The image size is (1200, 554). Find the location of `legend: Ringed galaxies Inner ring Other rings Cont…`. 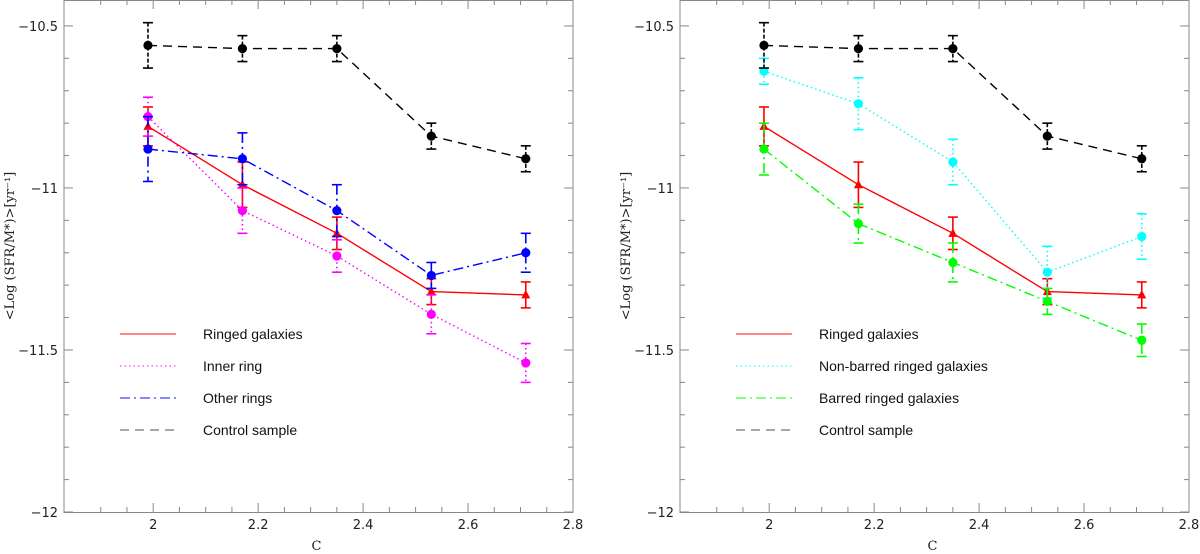

legend: Ringed galaxies Inner ring Other rings Cont… is located at coordinates (211, 382).